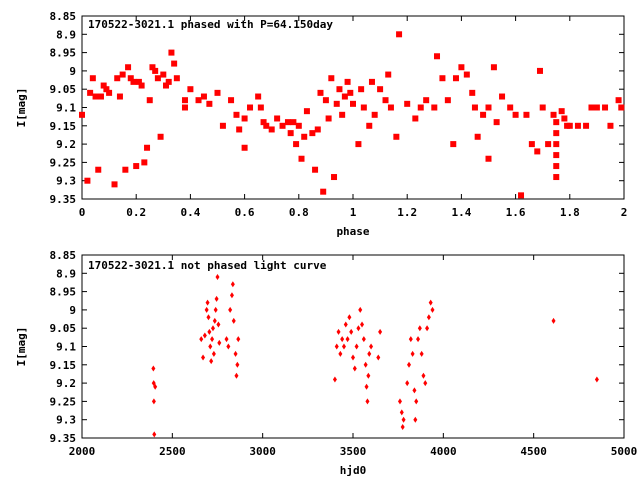  I want to click on unphased-y-tick-label: 8.85, so click(63, 255).